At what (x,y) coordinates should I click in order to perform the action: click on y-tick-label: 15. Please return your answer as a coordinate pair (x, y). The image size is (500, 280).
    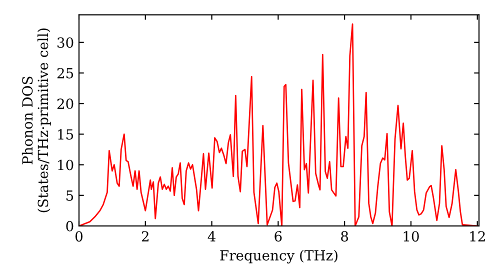
    Looking at the image, I should click on (66, 134).